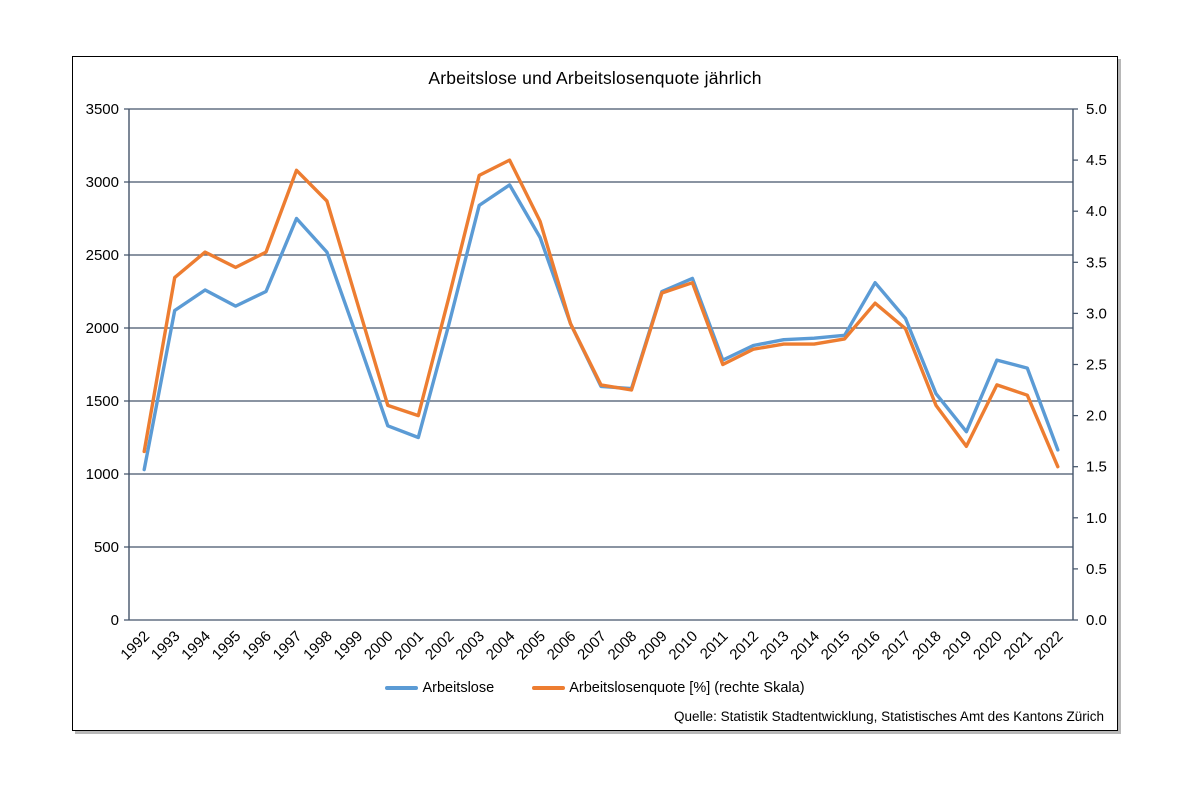 The image size is (1200, 800). I want to click on legend-item: Arbeitslose, so click(439, 688).